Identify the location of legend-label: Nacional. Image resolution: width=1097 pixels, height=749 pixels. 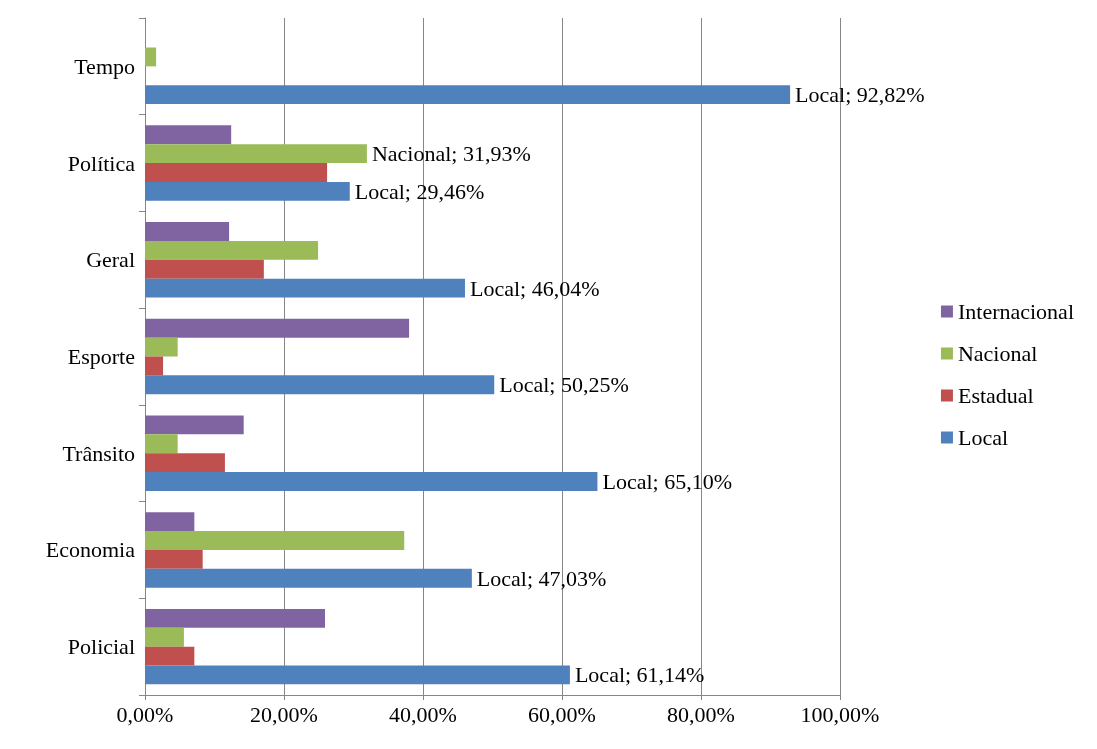
(997, 353).